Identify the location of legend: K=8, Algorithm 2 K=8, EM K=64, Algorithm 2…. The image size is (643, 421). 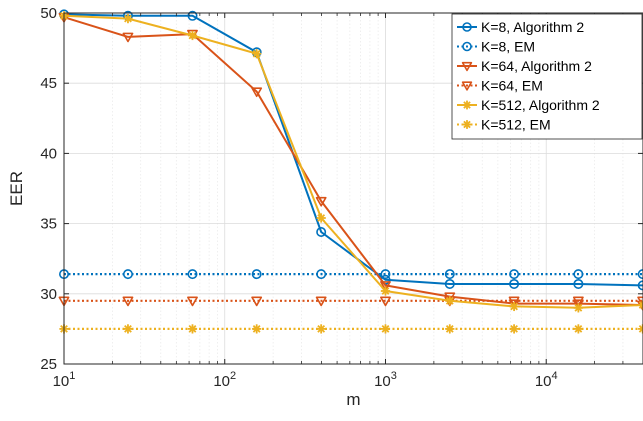
(547, 76).